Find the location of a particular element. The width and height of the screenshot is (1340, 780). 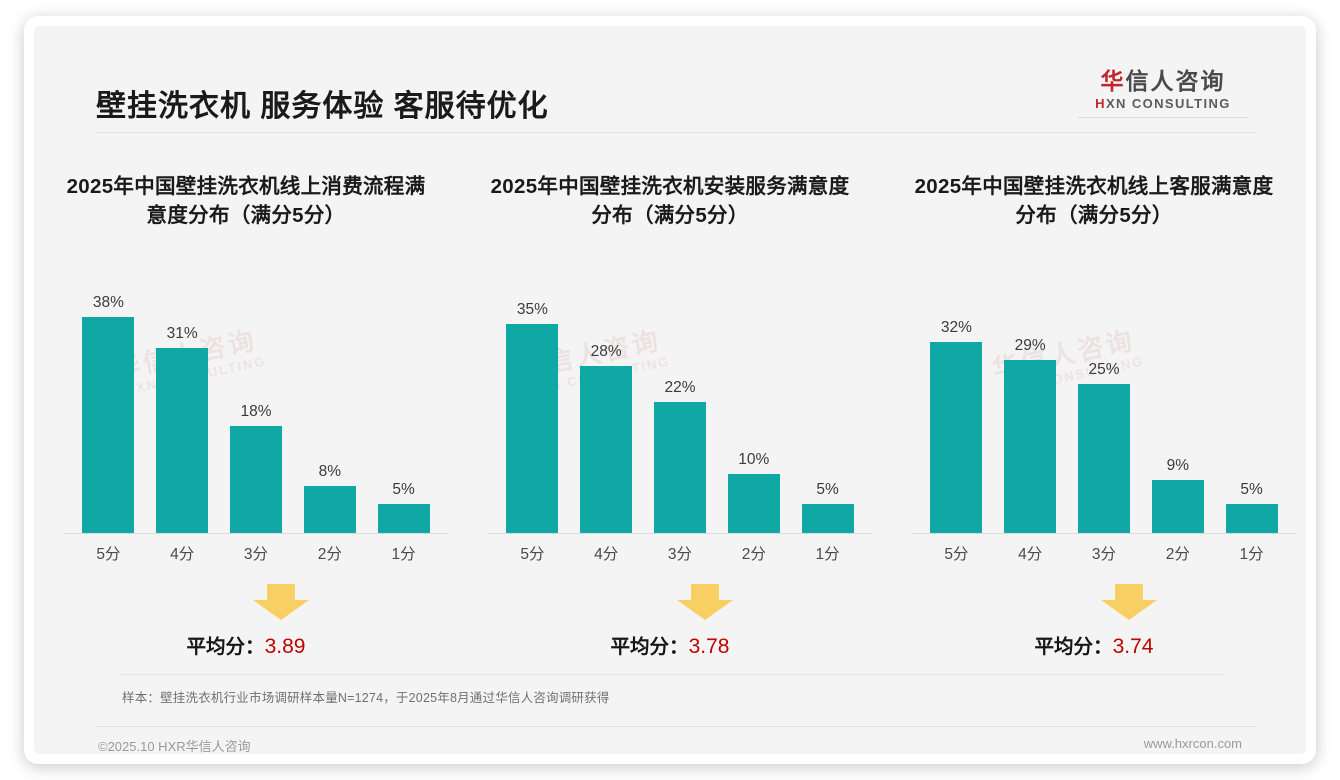

header-divider is located at coordinates (676, 132).